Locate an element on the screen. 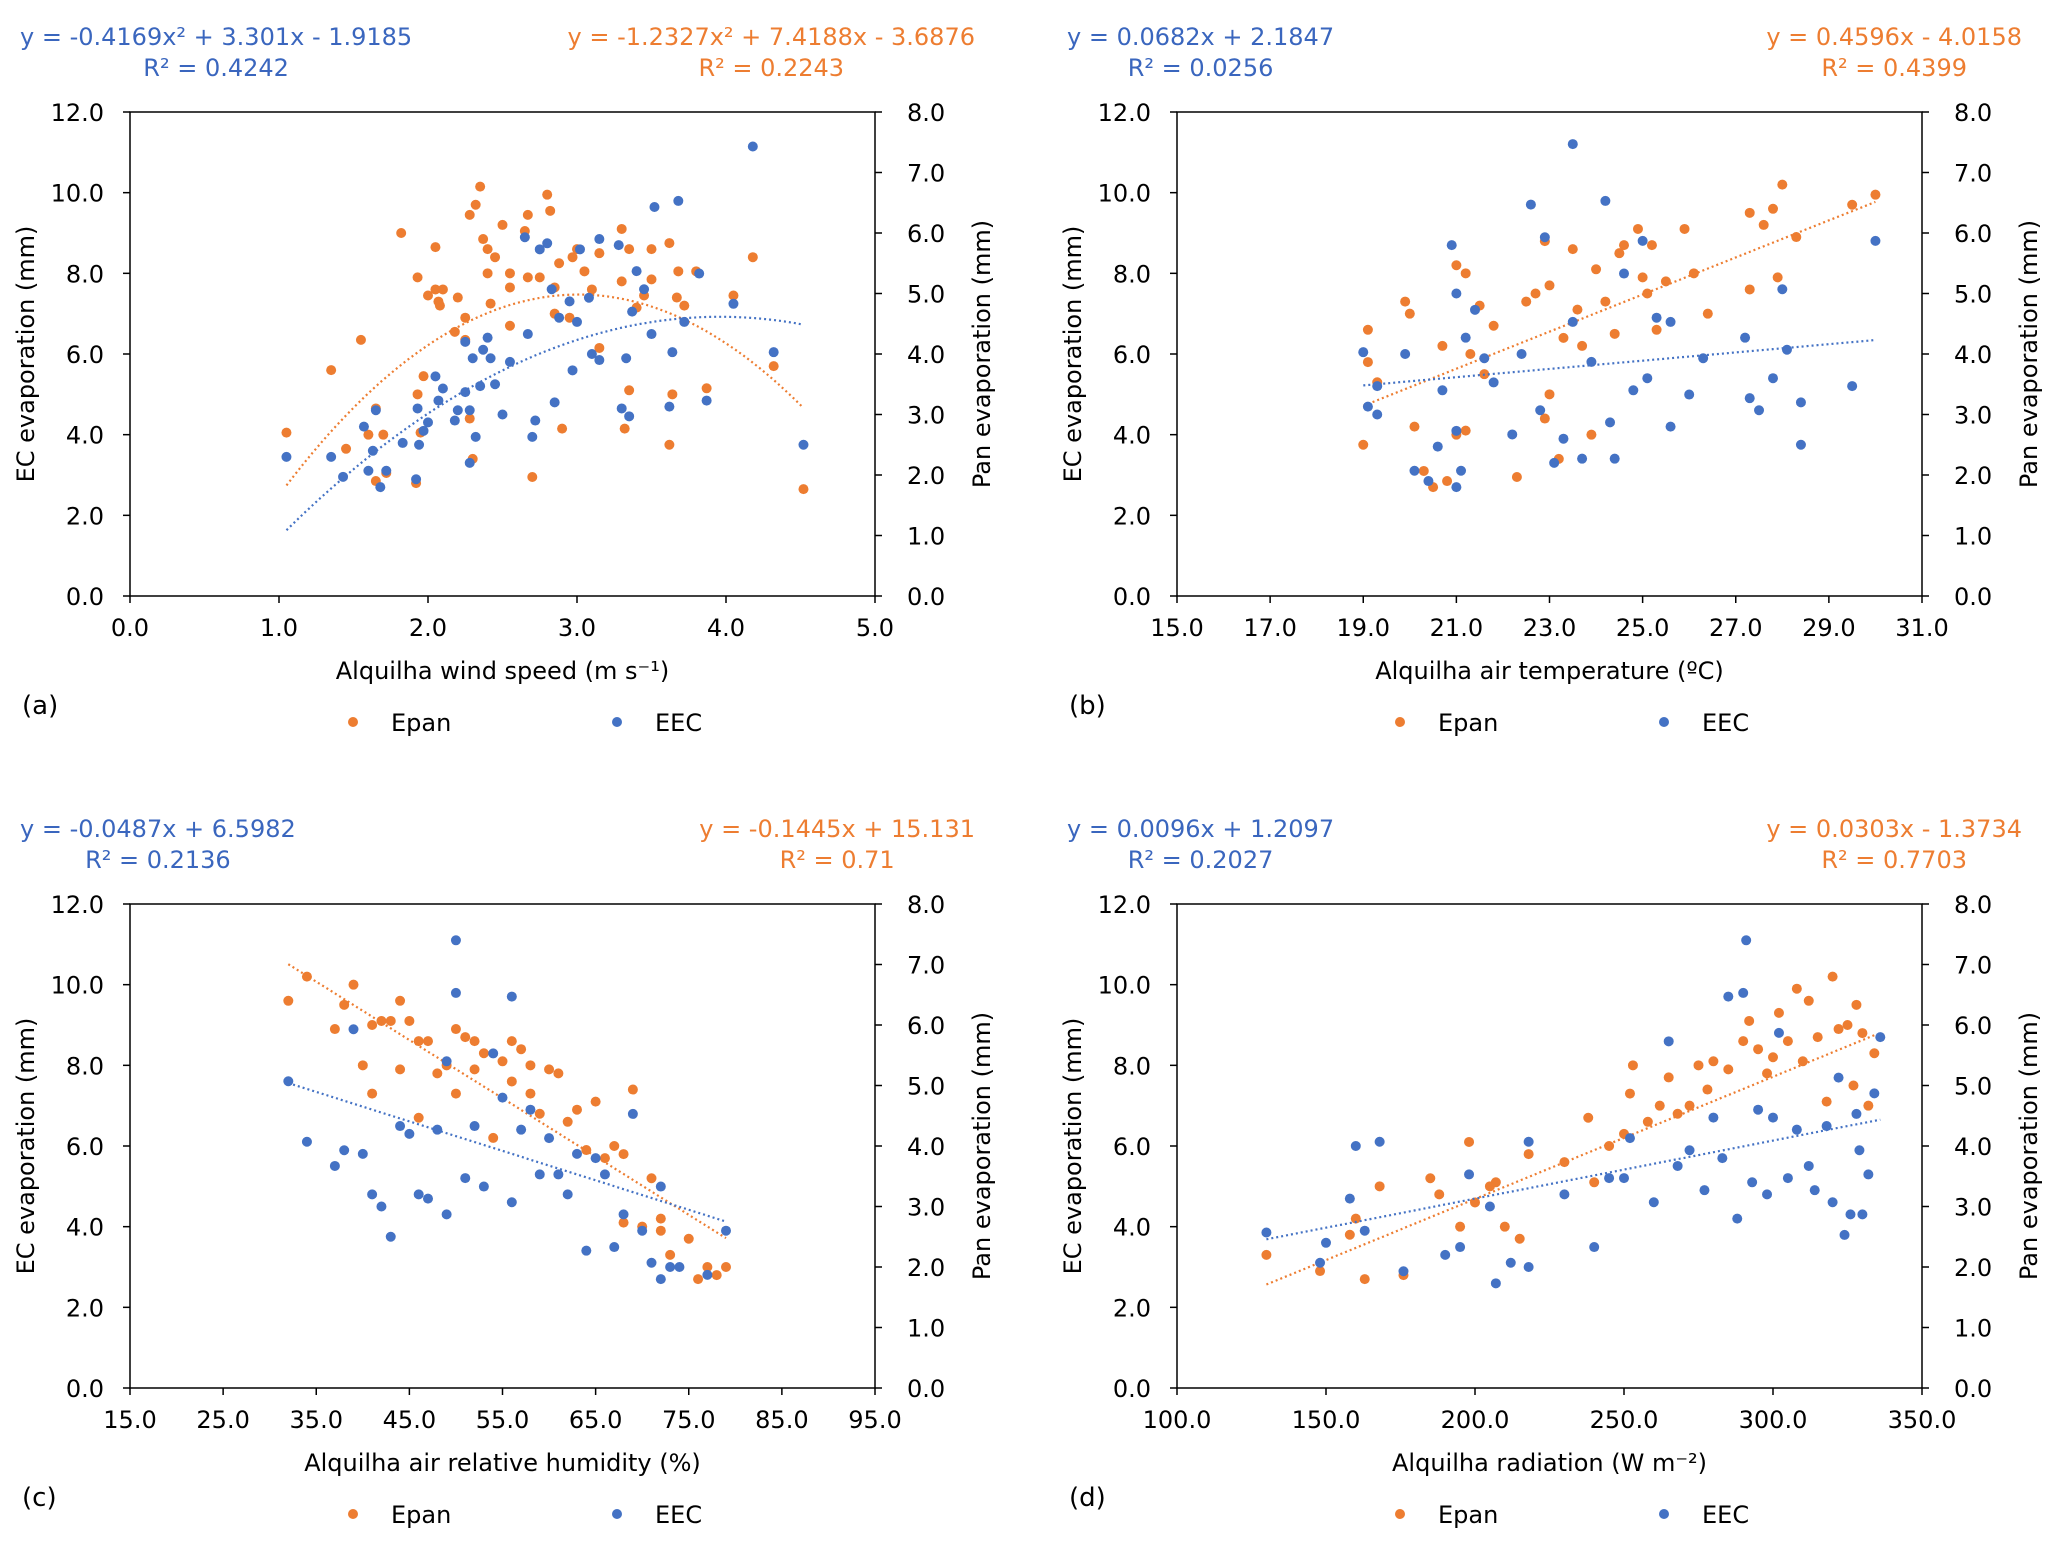  epan-r-squared: R² = 0.2243 is located at coordinates (771, 68).